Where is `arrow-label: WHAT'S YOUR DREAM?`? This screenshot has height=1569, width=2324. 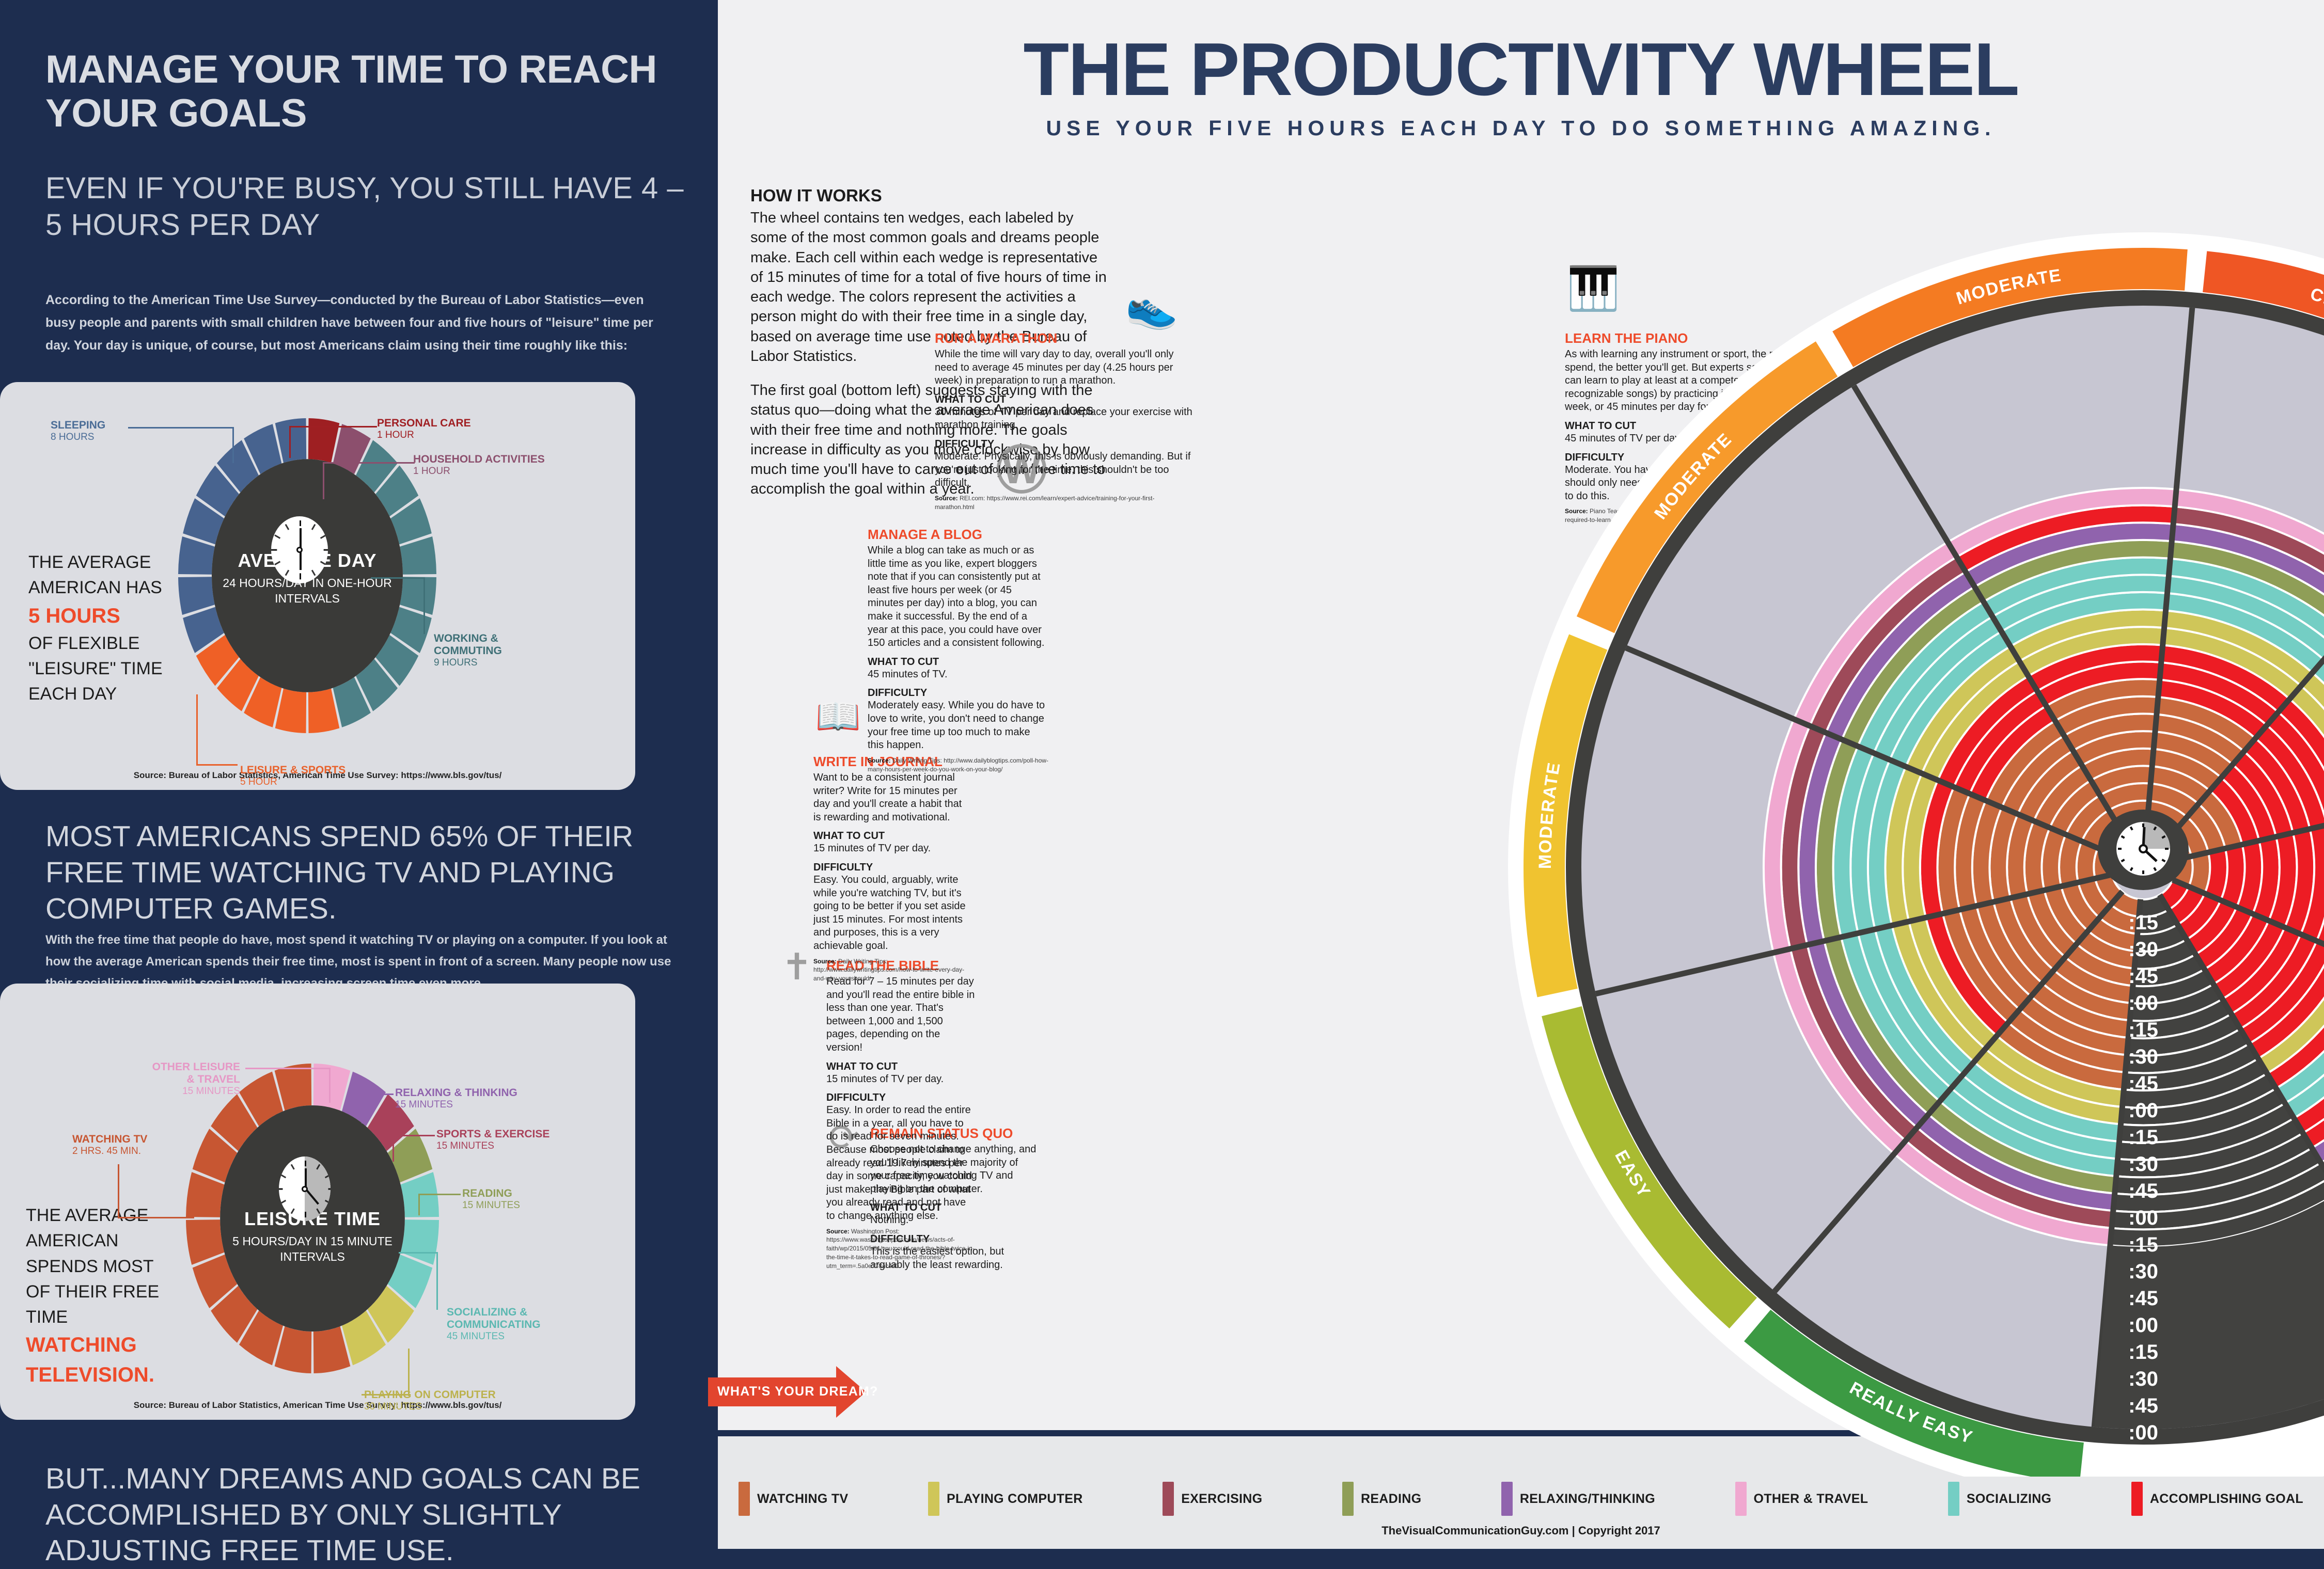 arrow-label: WHAT'S YOUR DREAM? is located at coordinates (797, 1391).